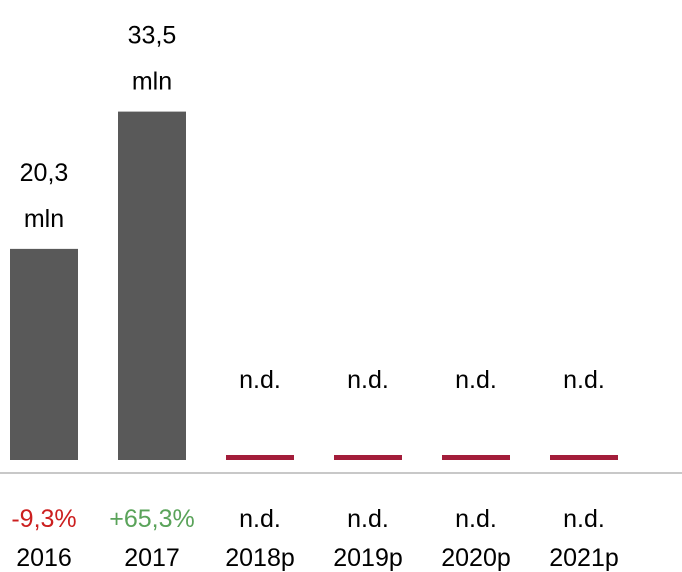 Image resolution: width=682 pixels, height=572 pixels. I want to click on value-label-2021p: n.d., so click(584, 380).